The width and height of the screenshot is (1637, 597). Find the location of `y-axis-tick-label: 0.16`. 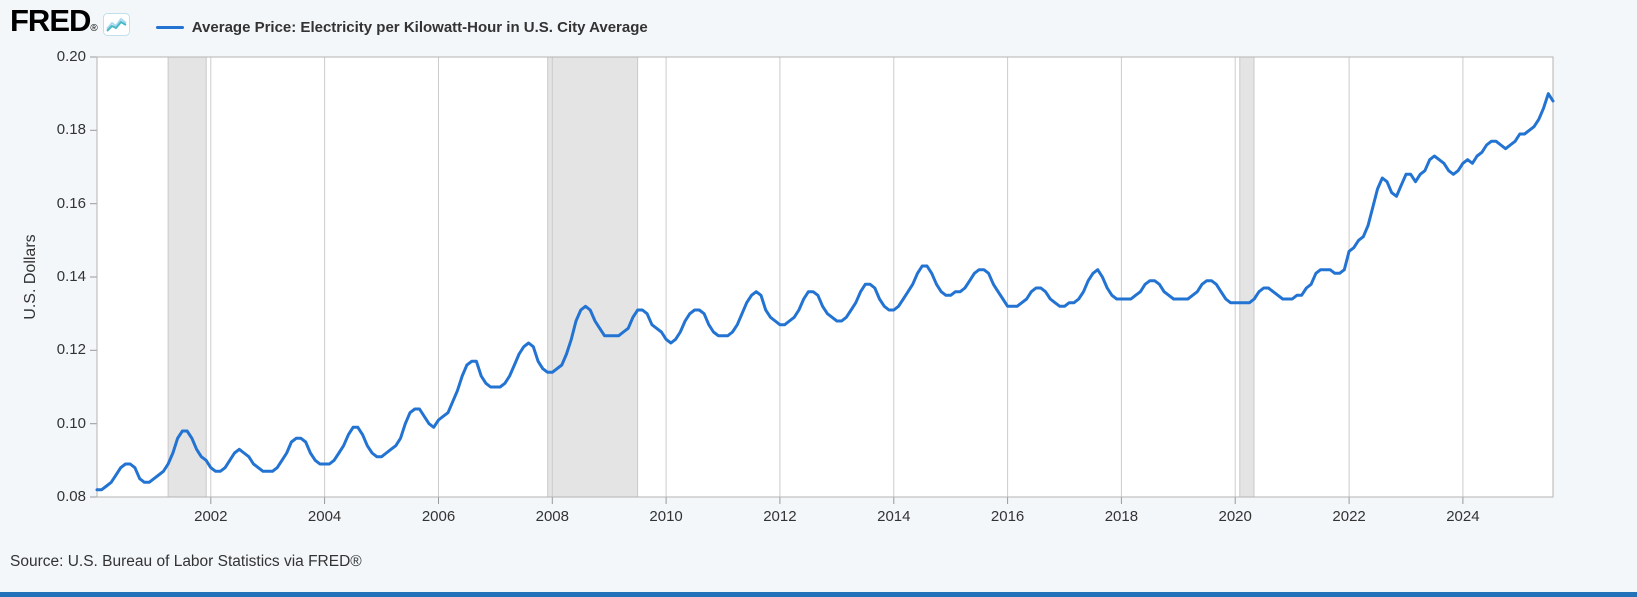

y-axis-tick-label: 0.16 is located at coordinates (71, 203).